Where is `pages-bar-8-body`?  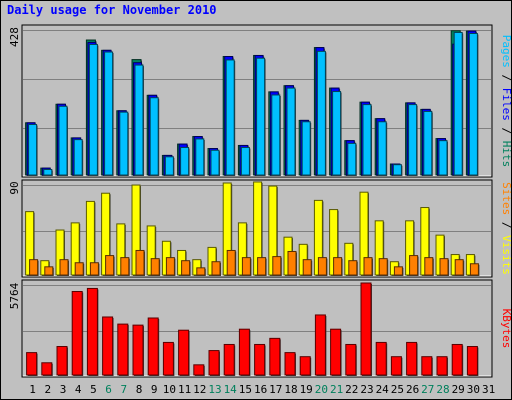
pages-bar-8-body is located at coordinates (139, 120).